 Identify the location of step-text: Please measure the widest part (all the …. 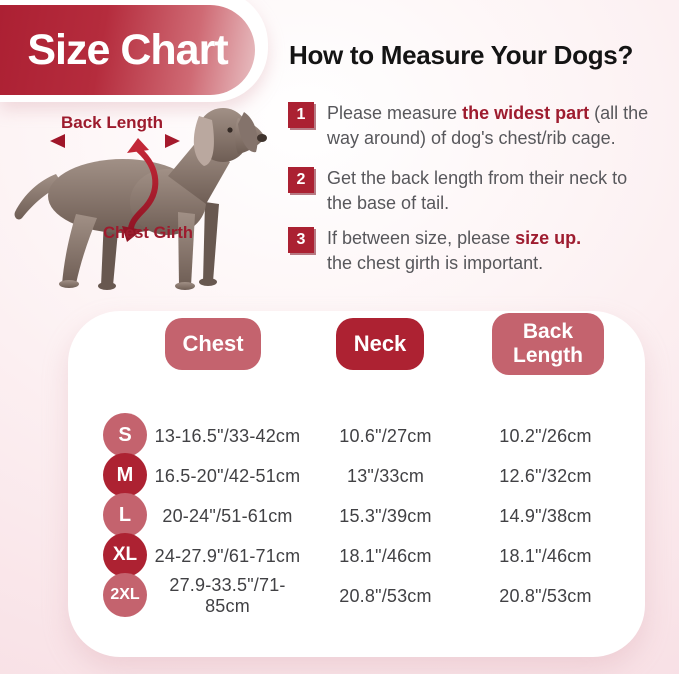
(487, 126).